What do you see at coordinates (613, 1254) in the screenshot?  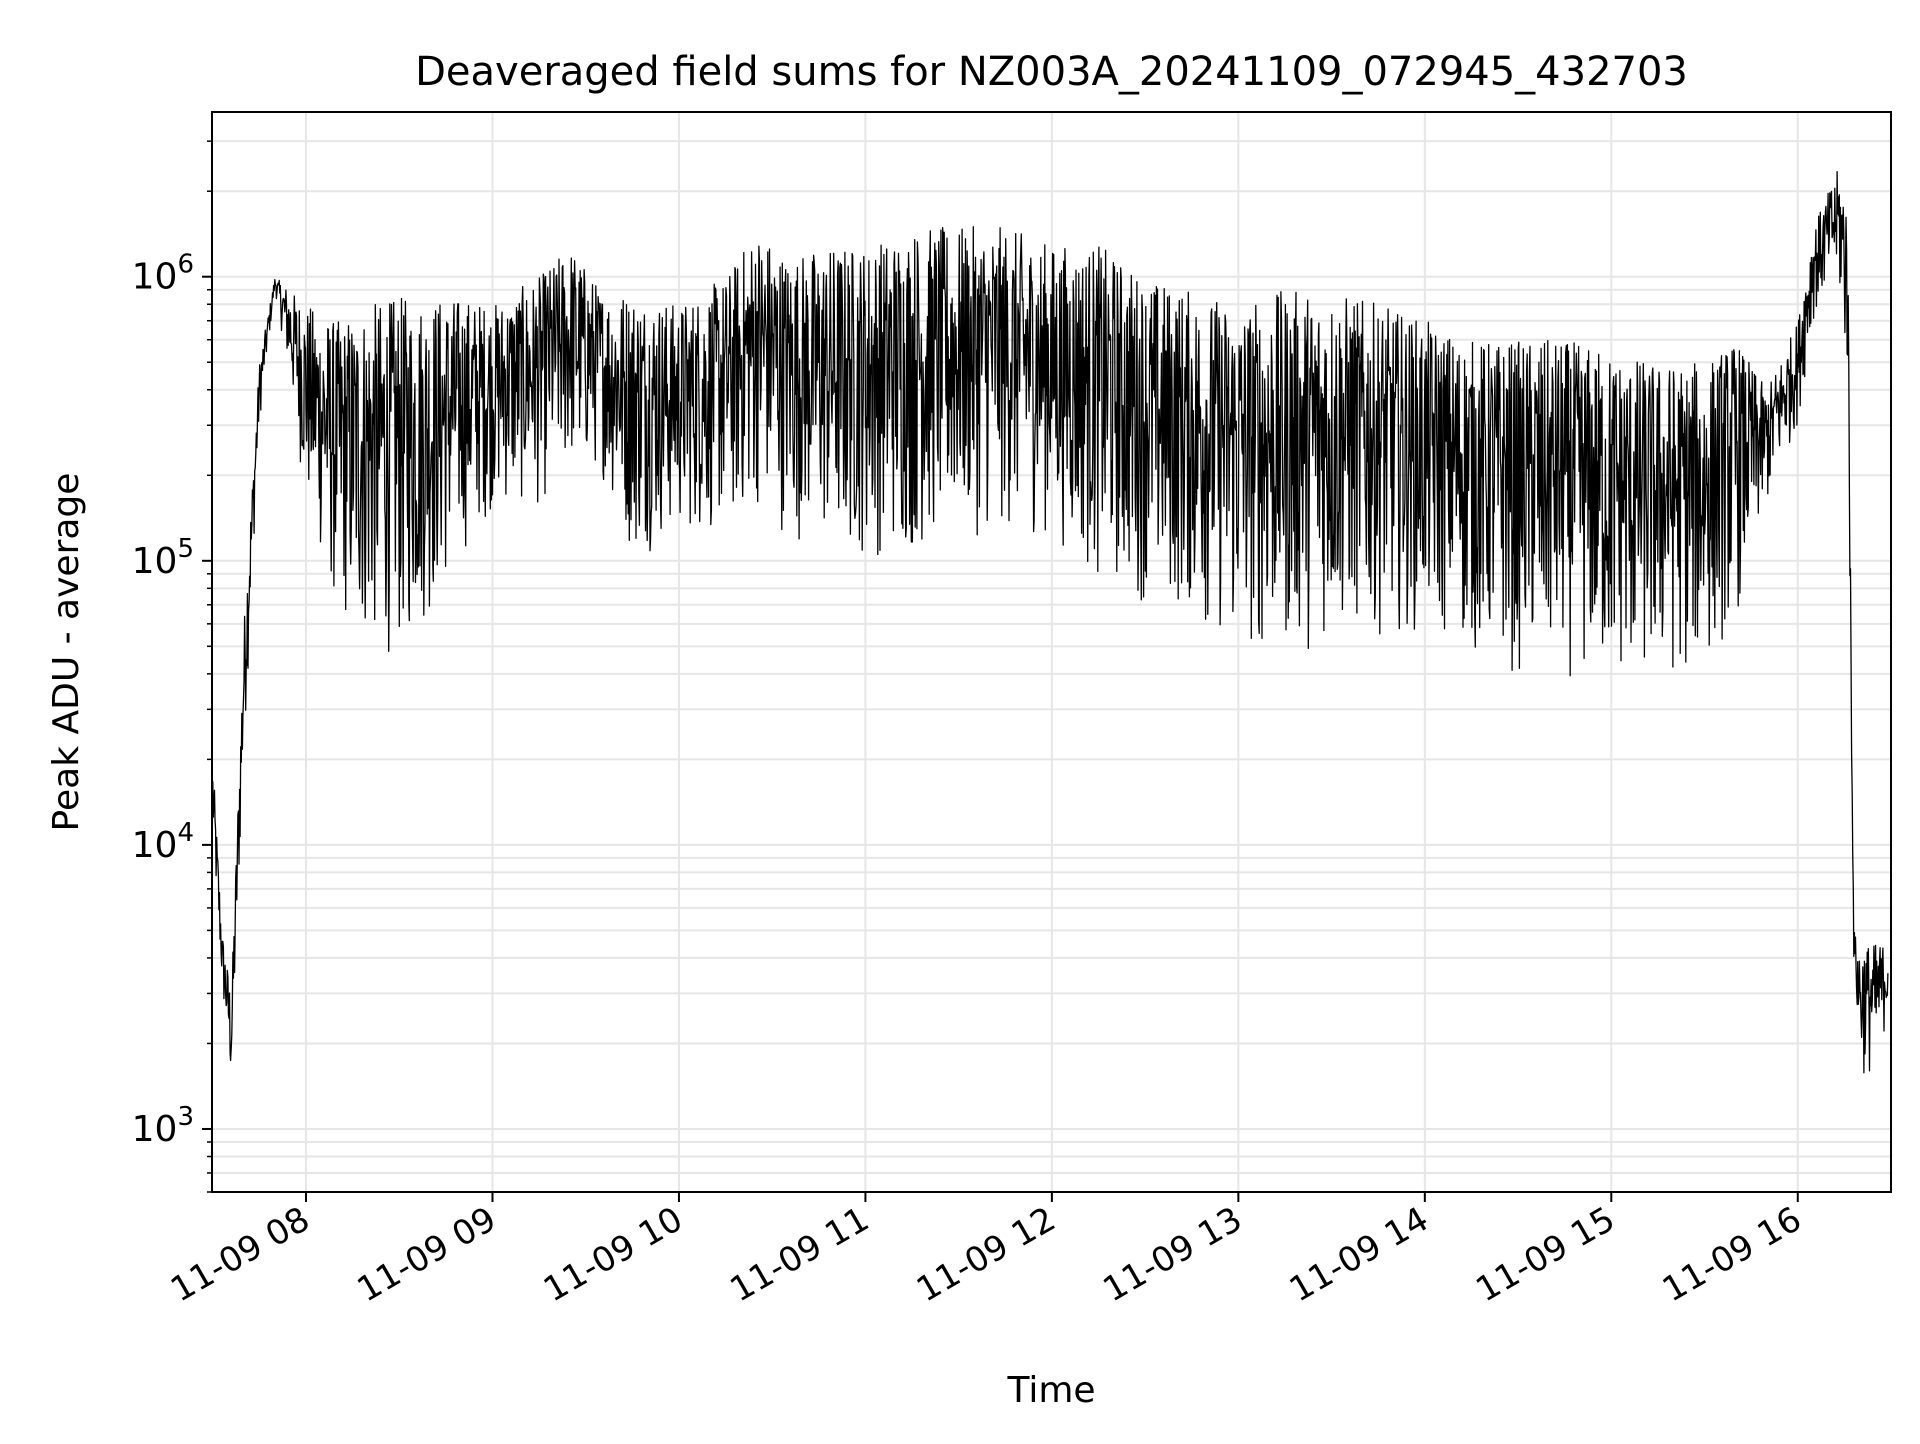 I see `x-tick-label: 11-09 10` at bounding box center [613, 1254].